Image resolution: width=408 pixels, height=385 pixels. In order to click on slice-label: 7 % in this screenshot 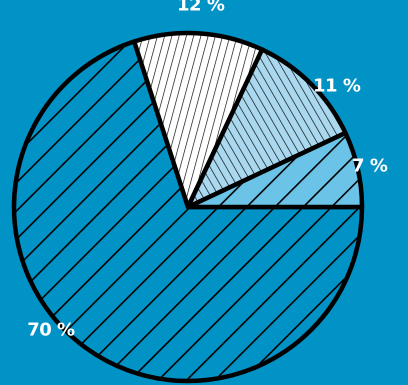, I will do `click(370, 165)`.